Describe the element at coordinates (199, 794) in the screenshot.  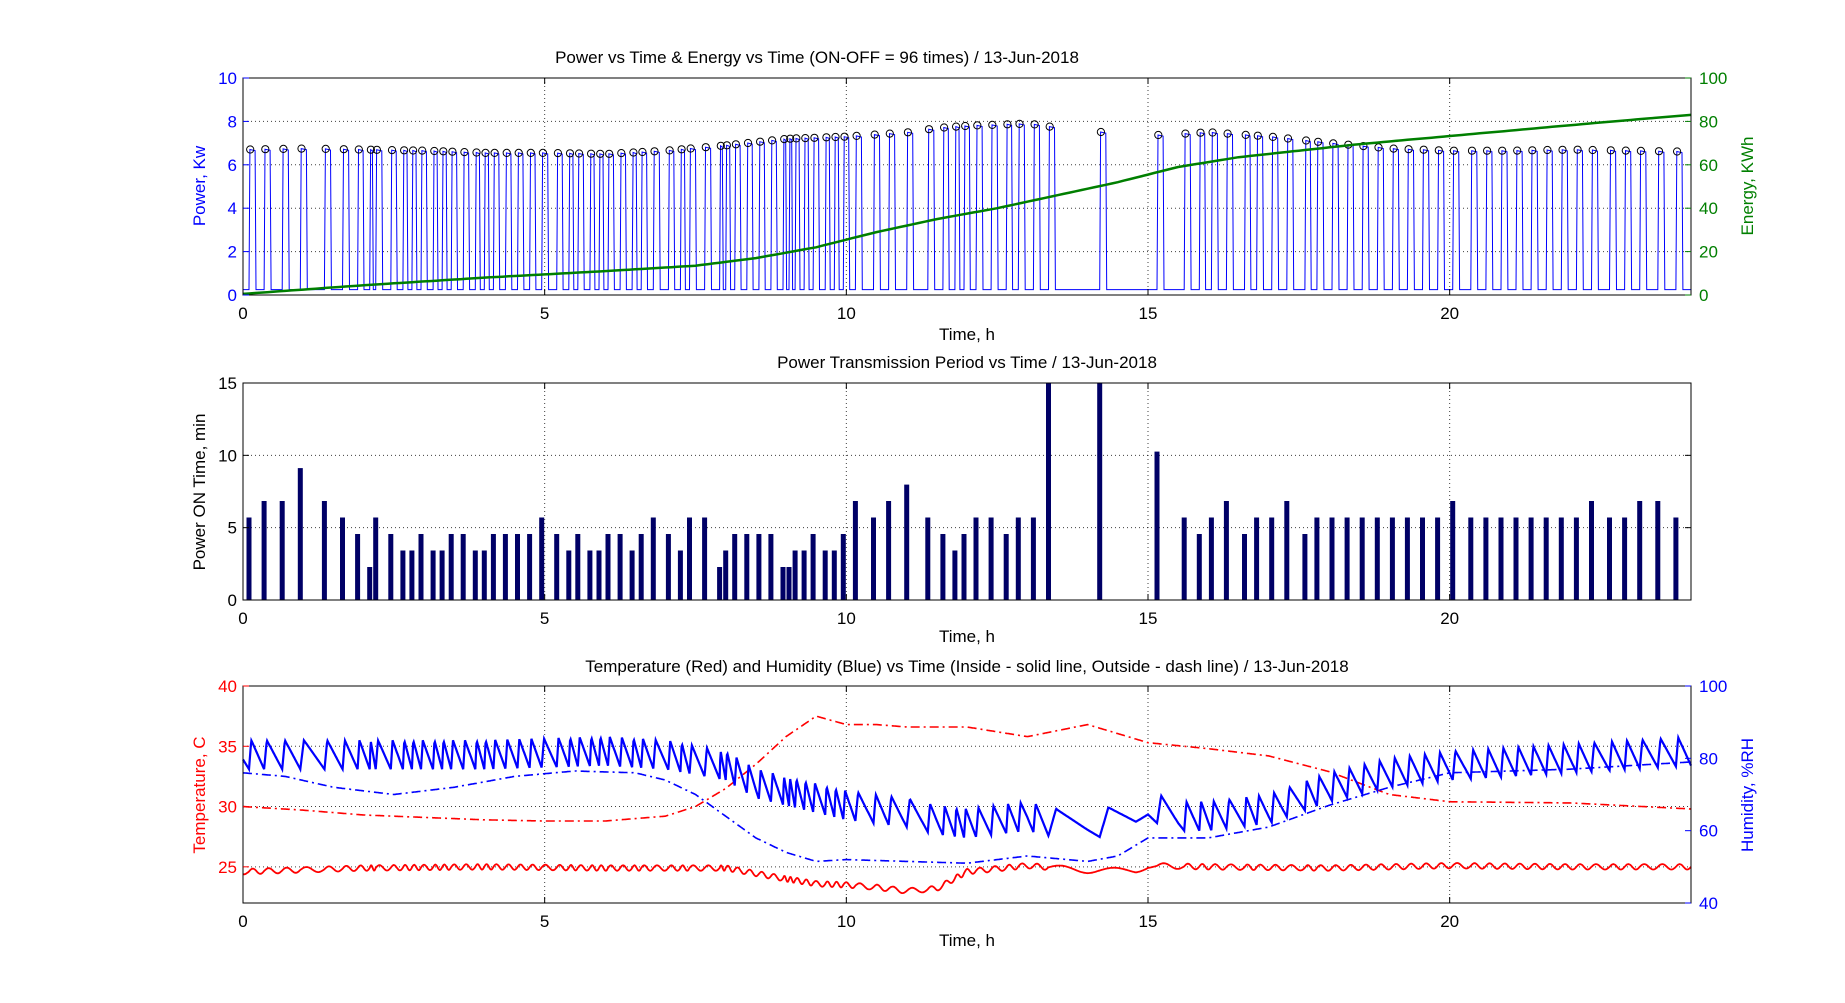
I see `chart3-y-label-left: Temperature, C` at that location.